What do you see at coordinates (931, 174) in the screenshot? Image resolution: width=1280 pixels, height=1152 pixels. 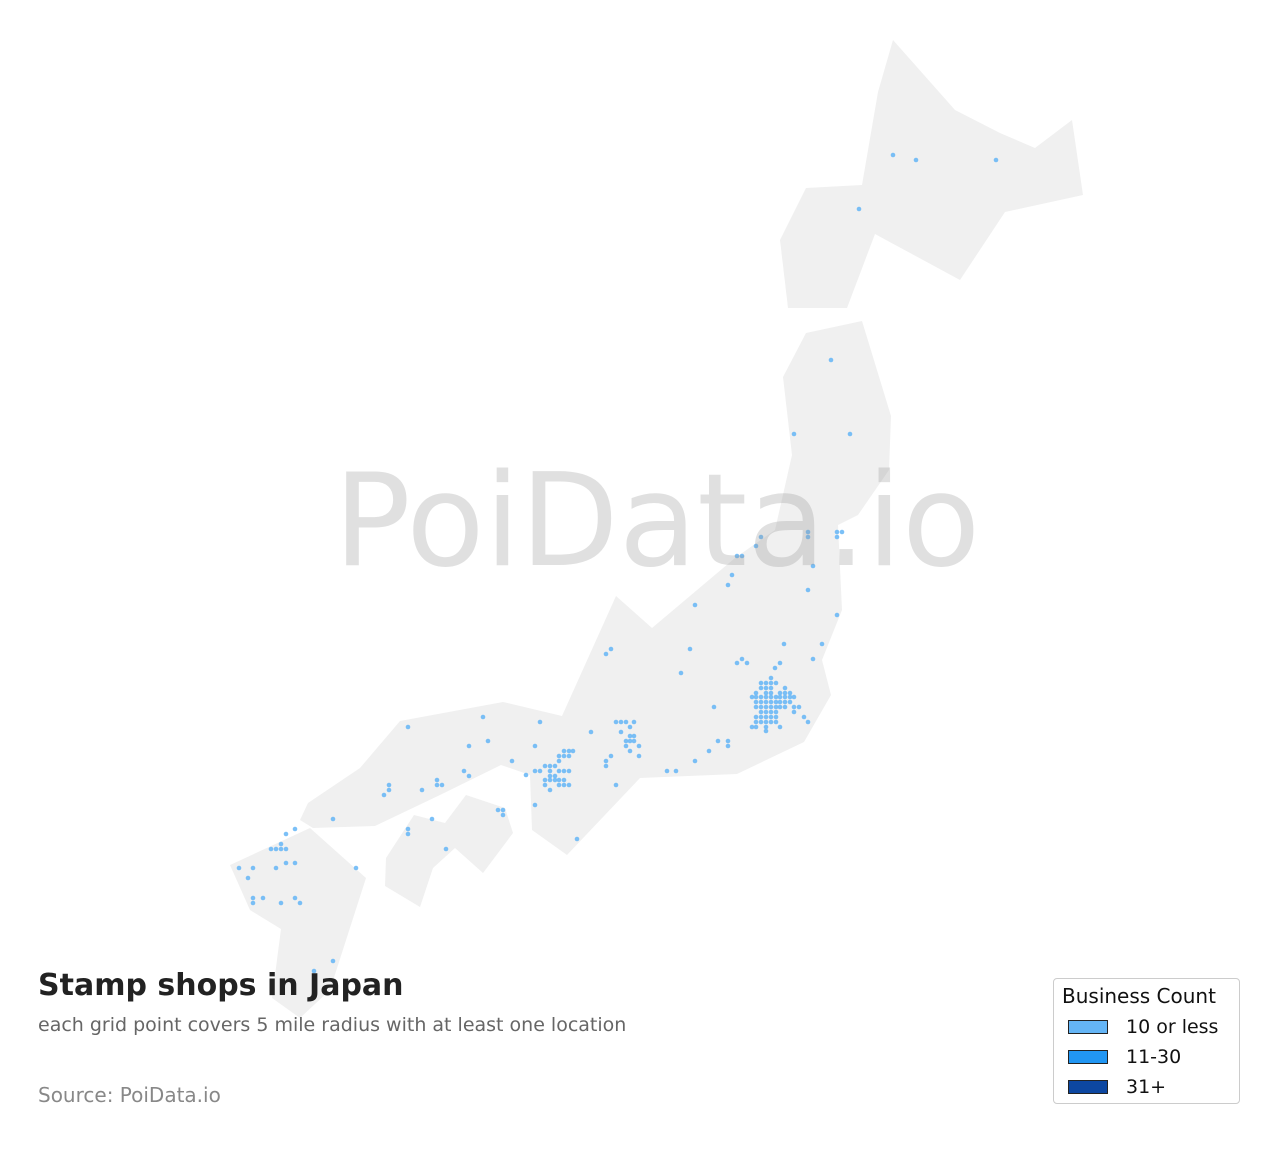 I see `hokkaido` at bounding box center [931, 174].